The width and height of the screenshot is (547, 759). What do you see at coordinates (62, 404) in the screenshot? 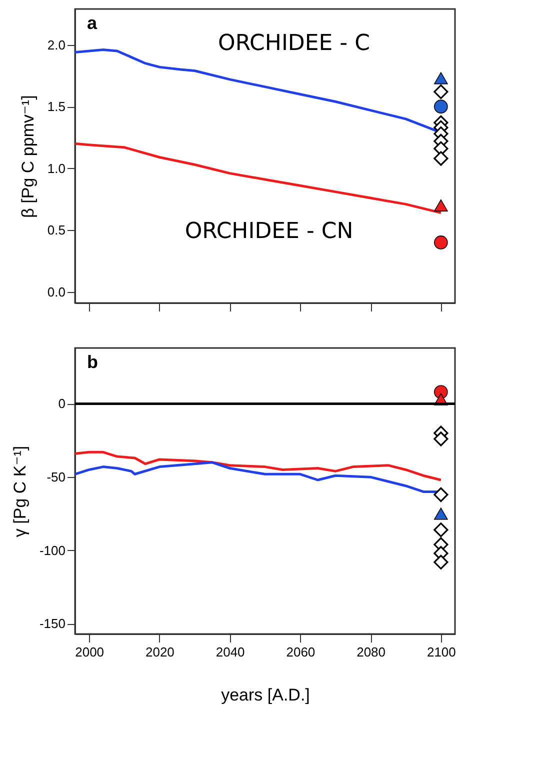
I see `y-tick-label: 0` at bounding box center [62, 404].